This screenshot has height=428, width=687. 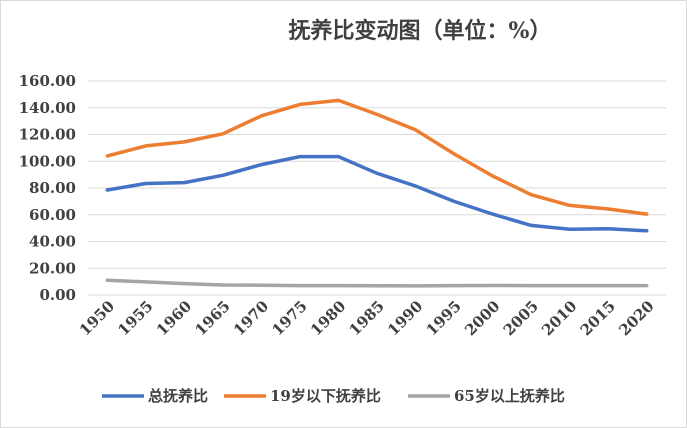 What do you see at coordinates (482, 318) in the screenshot?
I see `x-tick-label: 2000` at bounding box center [482, 318].